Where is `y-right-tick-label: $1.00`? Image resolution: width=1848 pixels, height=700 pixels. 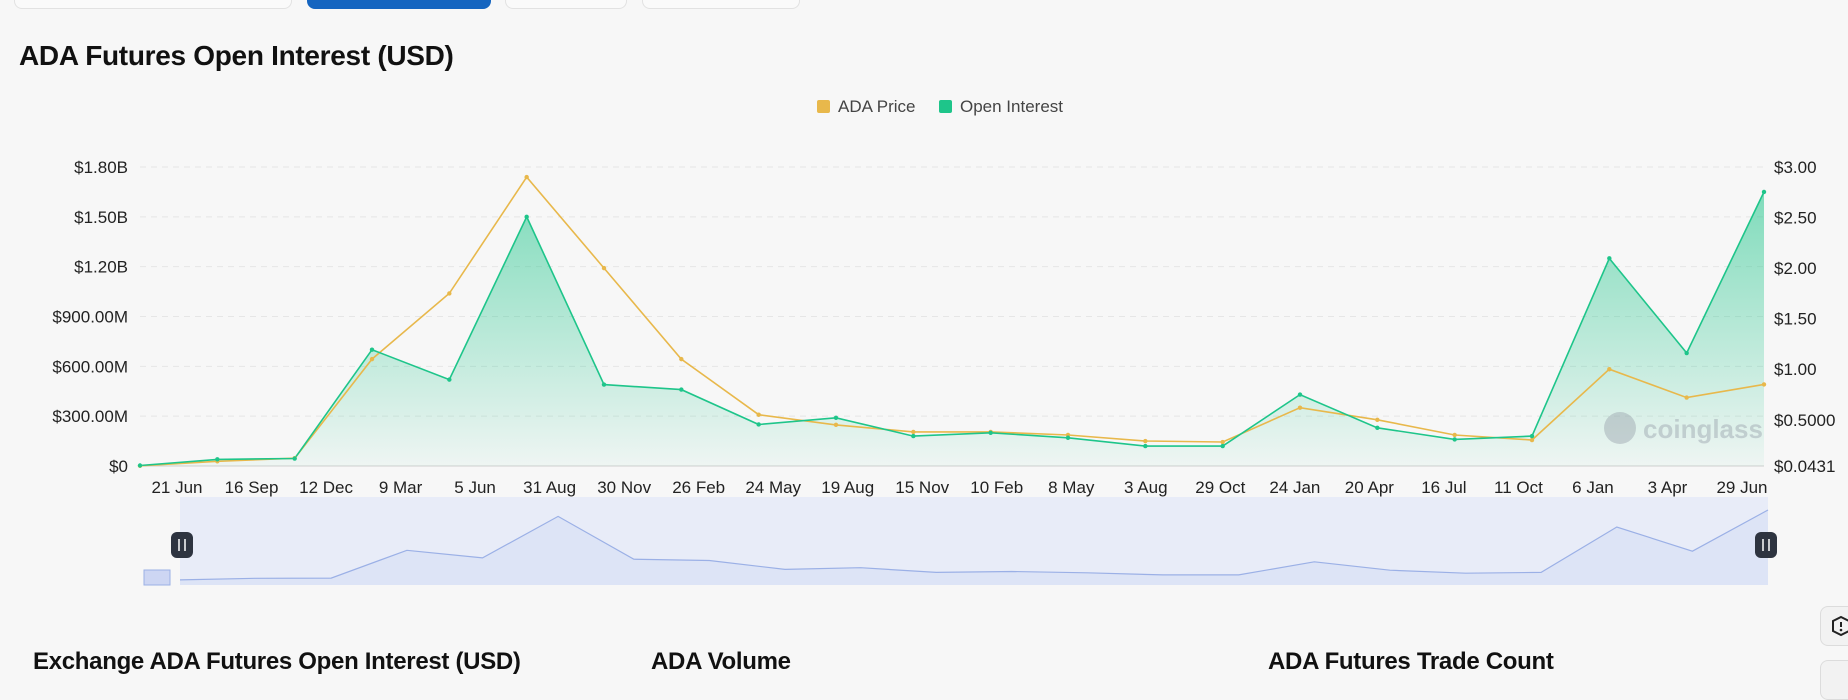
y-right-tick-label: $1.00 is located at coordinates (1795, 369).